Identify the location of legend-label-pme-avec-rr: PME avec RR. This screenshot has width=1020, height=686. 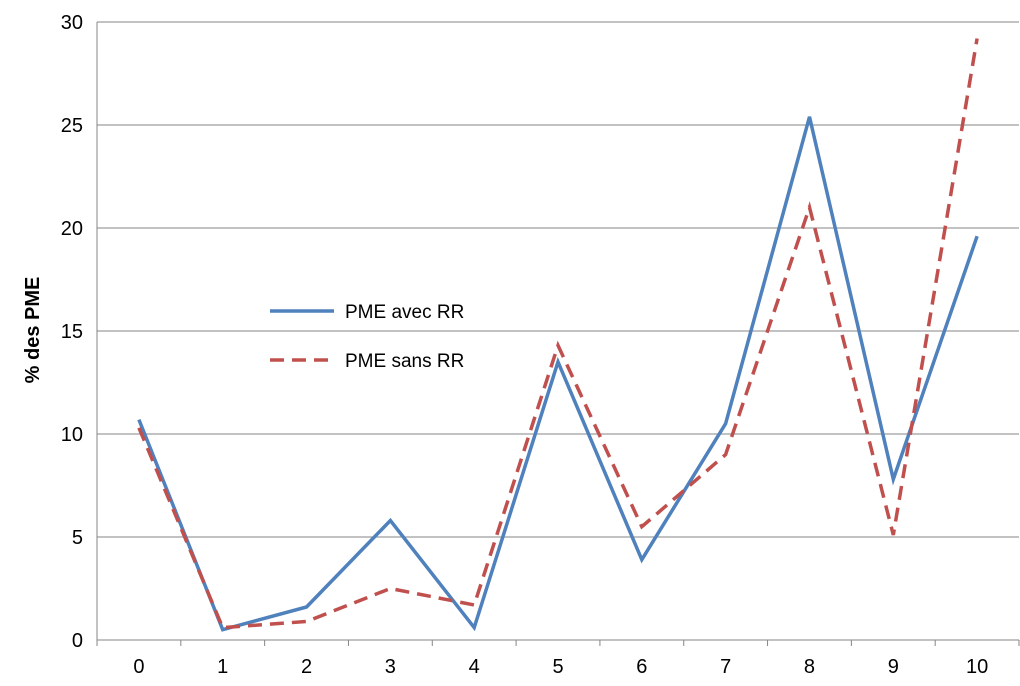
(404, 312).